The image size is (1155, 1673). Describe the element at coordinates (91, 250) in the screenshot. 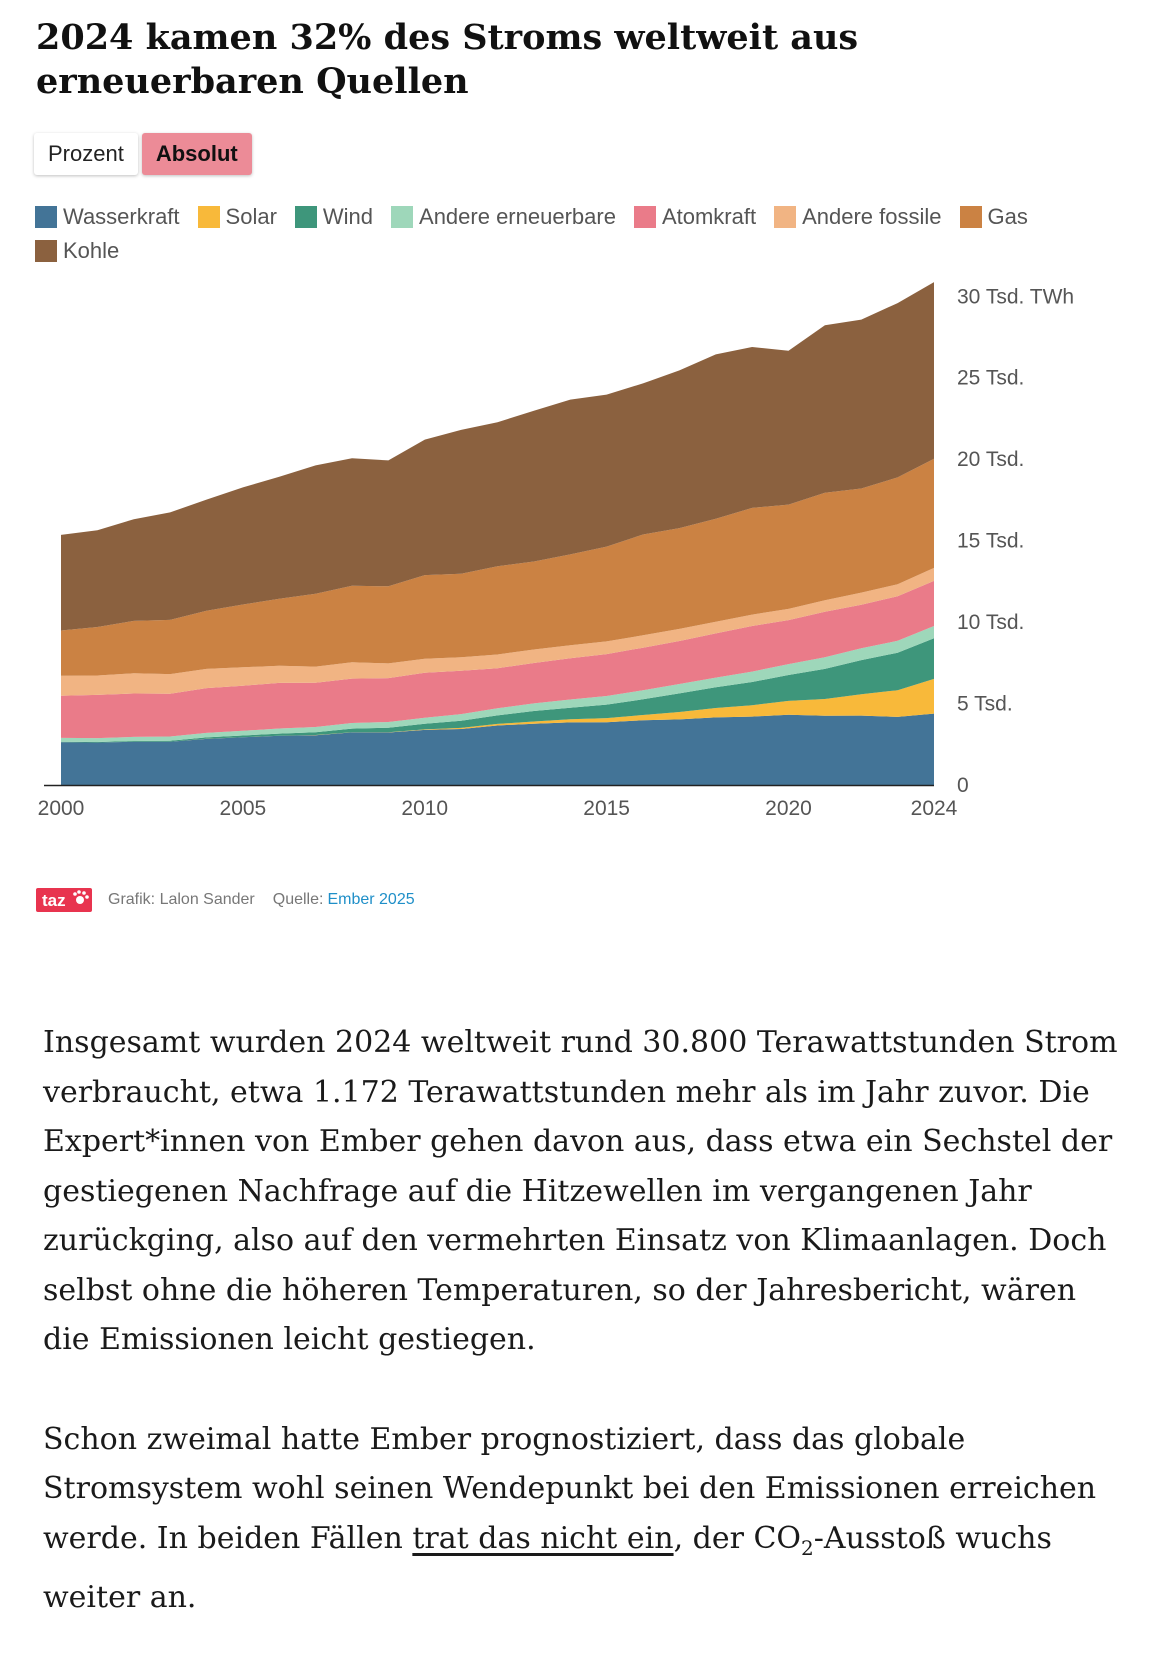

I see `legend-label: Kohle` at that location.